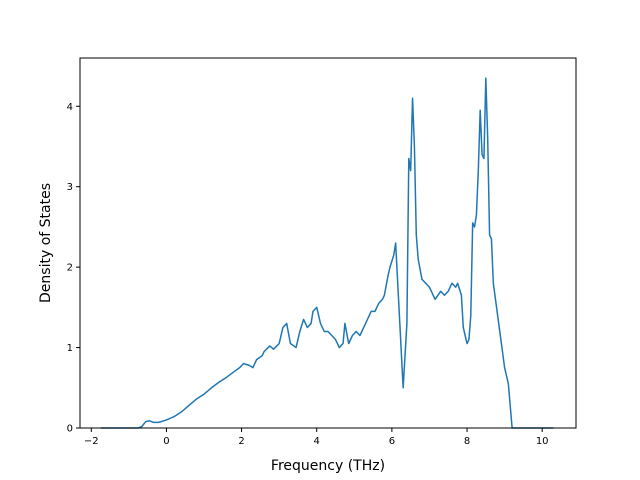  I want to click on y-tick-label: 2, so click(70, 268).